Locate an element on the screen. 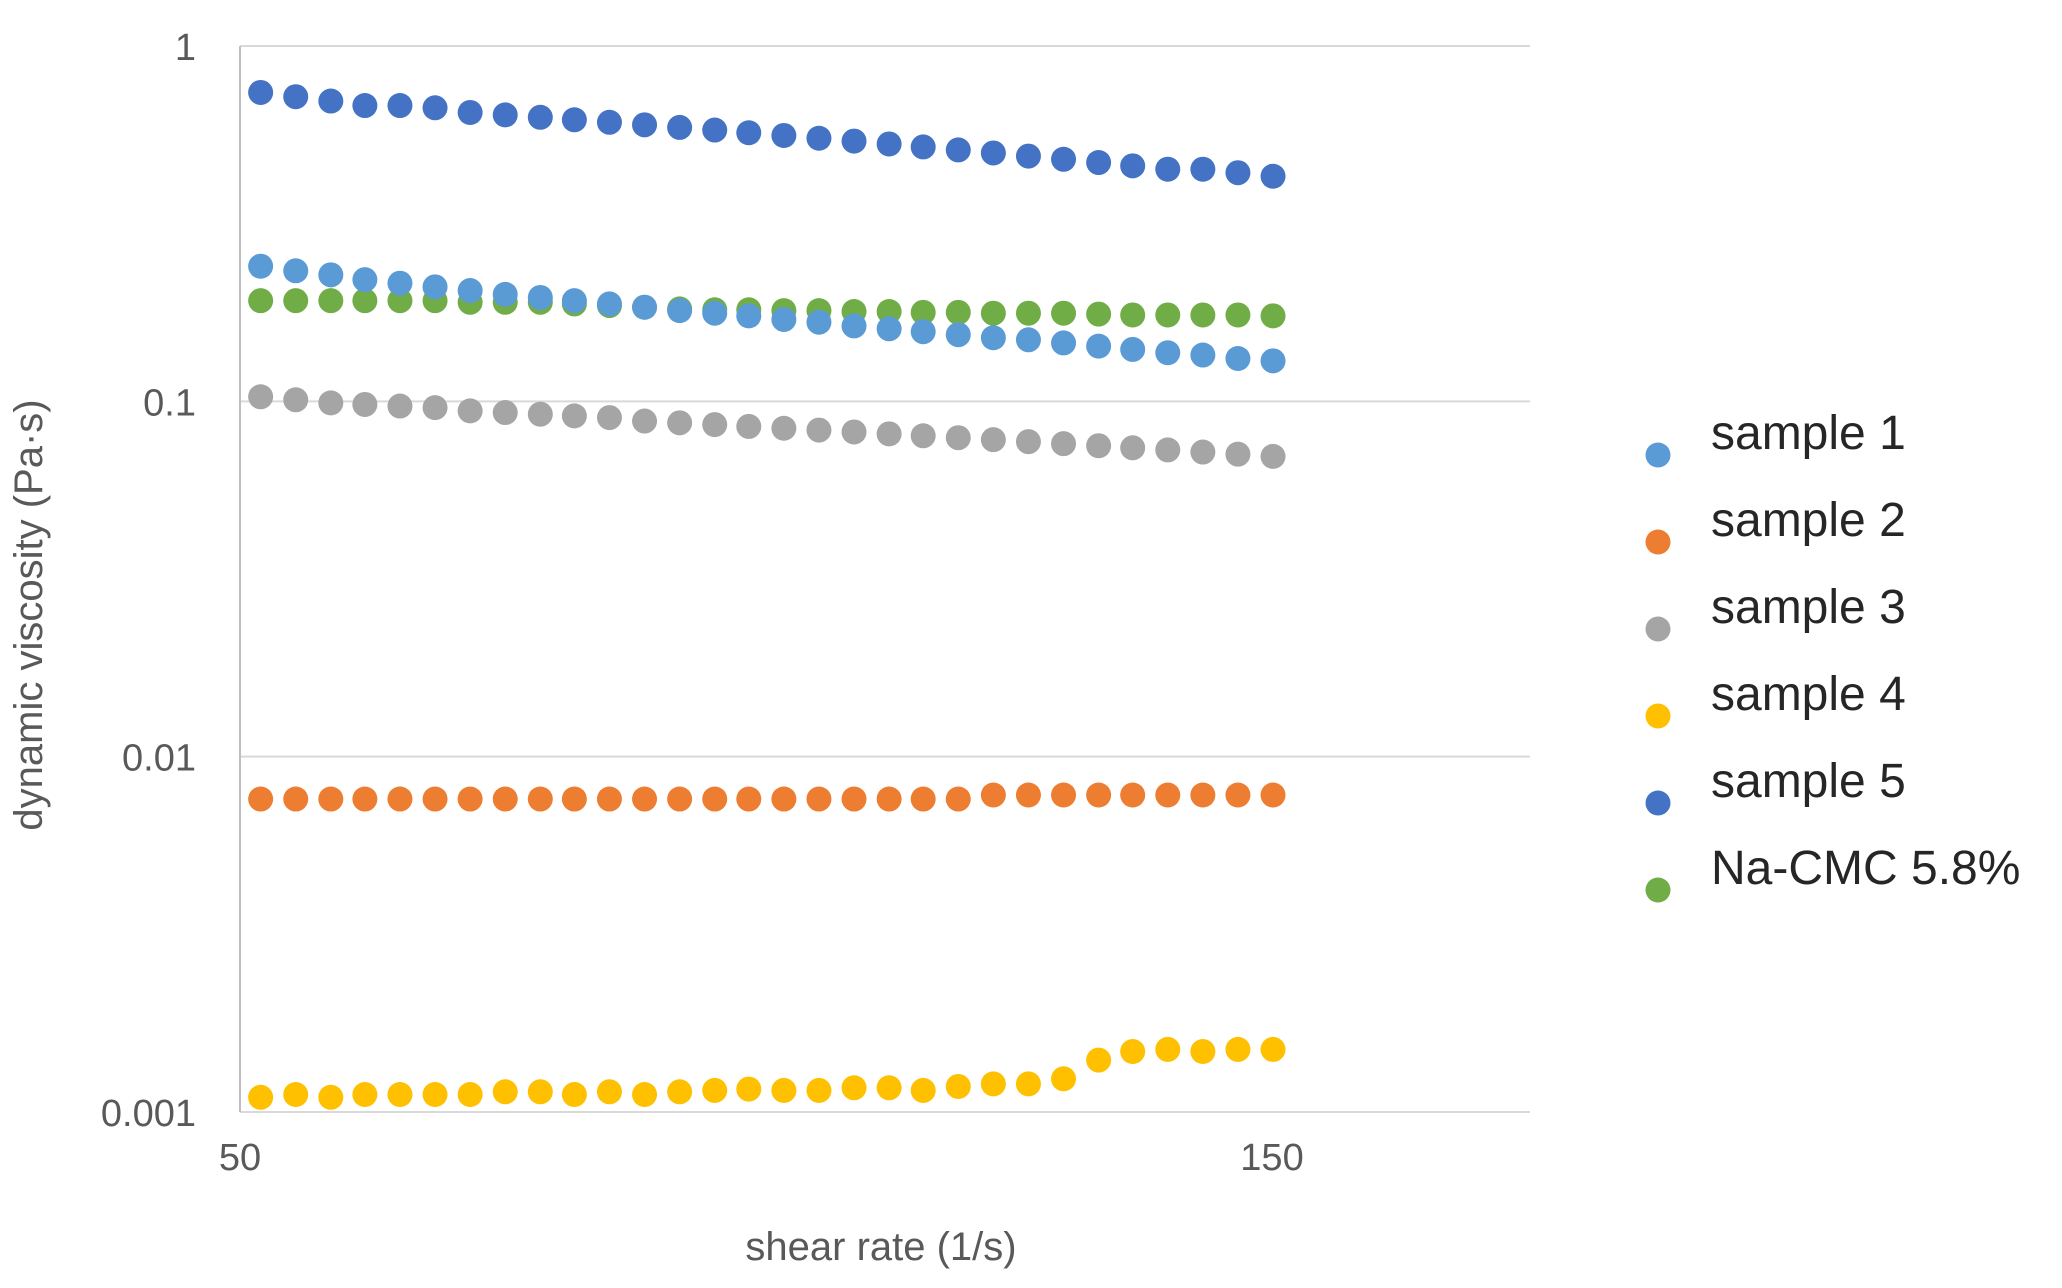 This screenshot has height=1288, width=2062. y-tick-label: 0.01 is located at coordinates (159, 759).